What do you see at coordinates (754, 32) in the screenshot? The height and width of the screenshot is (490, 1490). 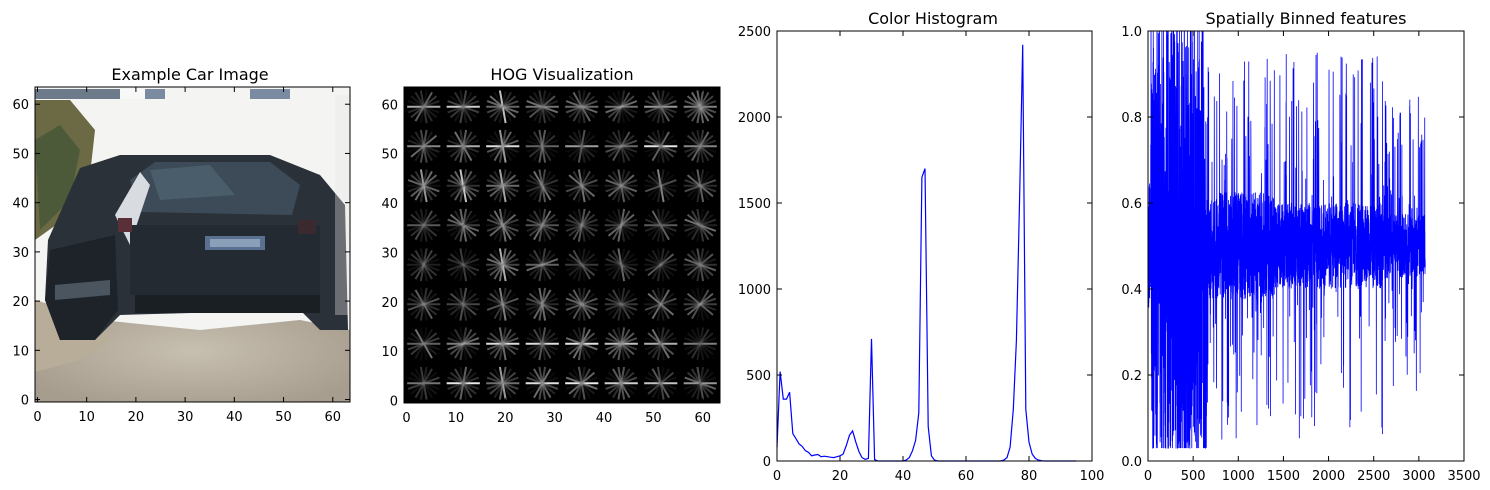 I see `y-tick-label: 2500` at bounding box center [754, 32].